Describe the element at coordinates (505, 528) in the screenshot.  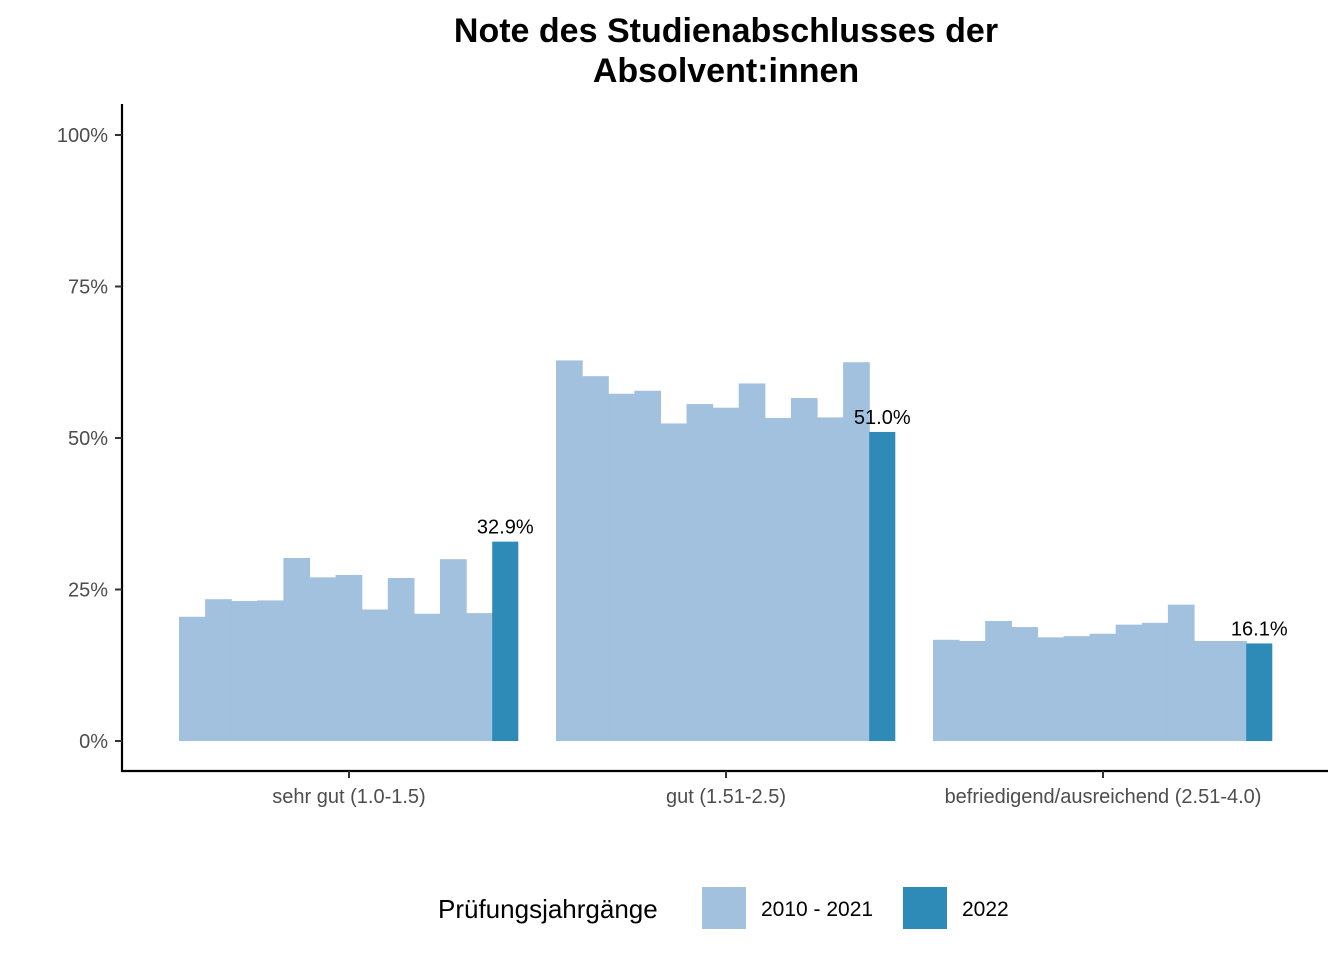
I see `data-label-2022-group-1: 32.9%` at that location.